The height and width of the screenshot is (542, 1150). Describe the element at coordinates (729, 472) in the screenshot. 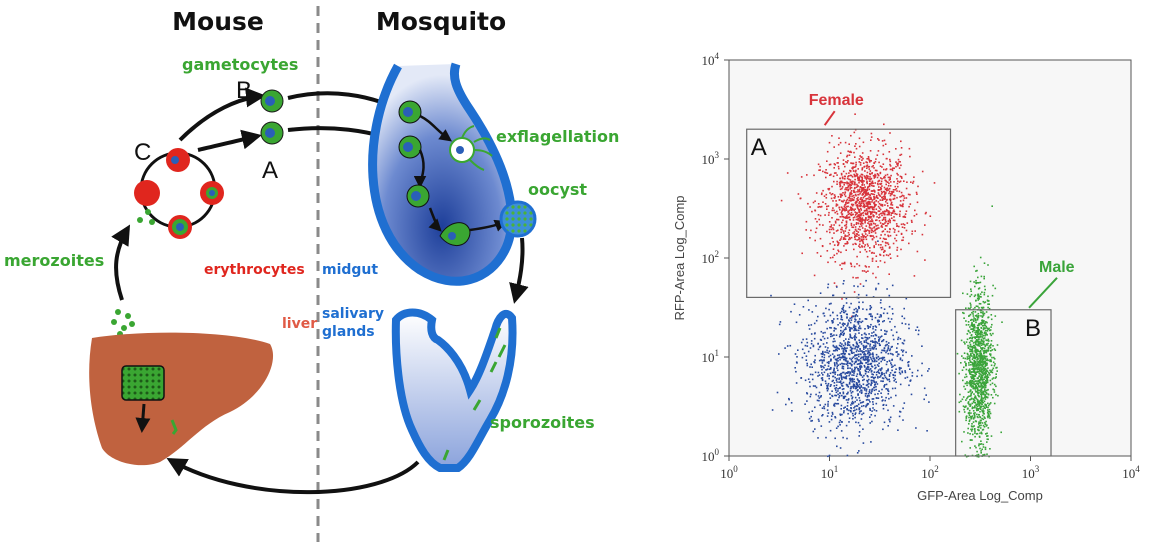

I see `x-tick-label: 100` at that location.